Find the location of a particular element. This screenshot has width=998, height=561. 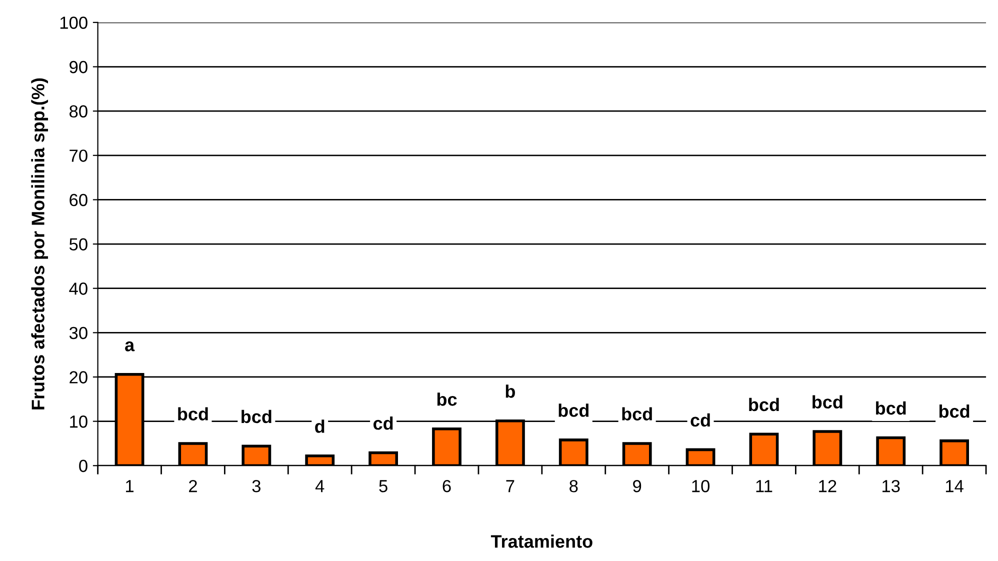

y-tick-label: 100 is located at coordinates (74, 22).